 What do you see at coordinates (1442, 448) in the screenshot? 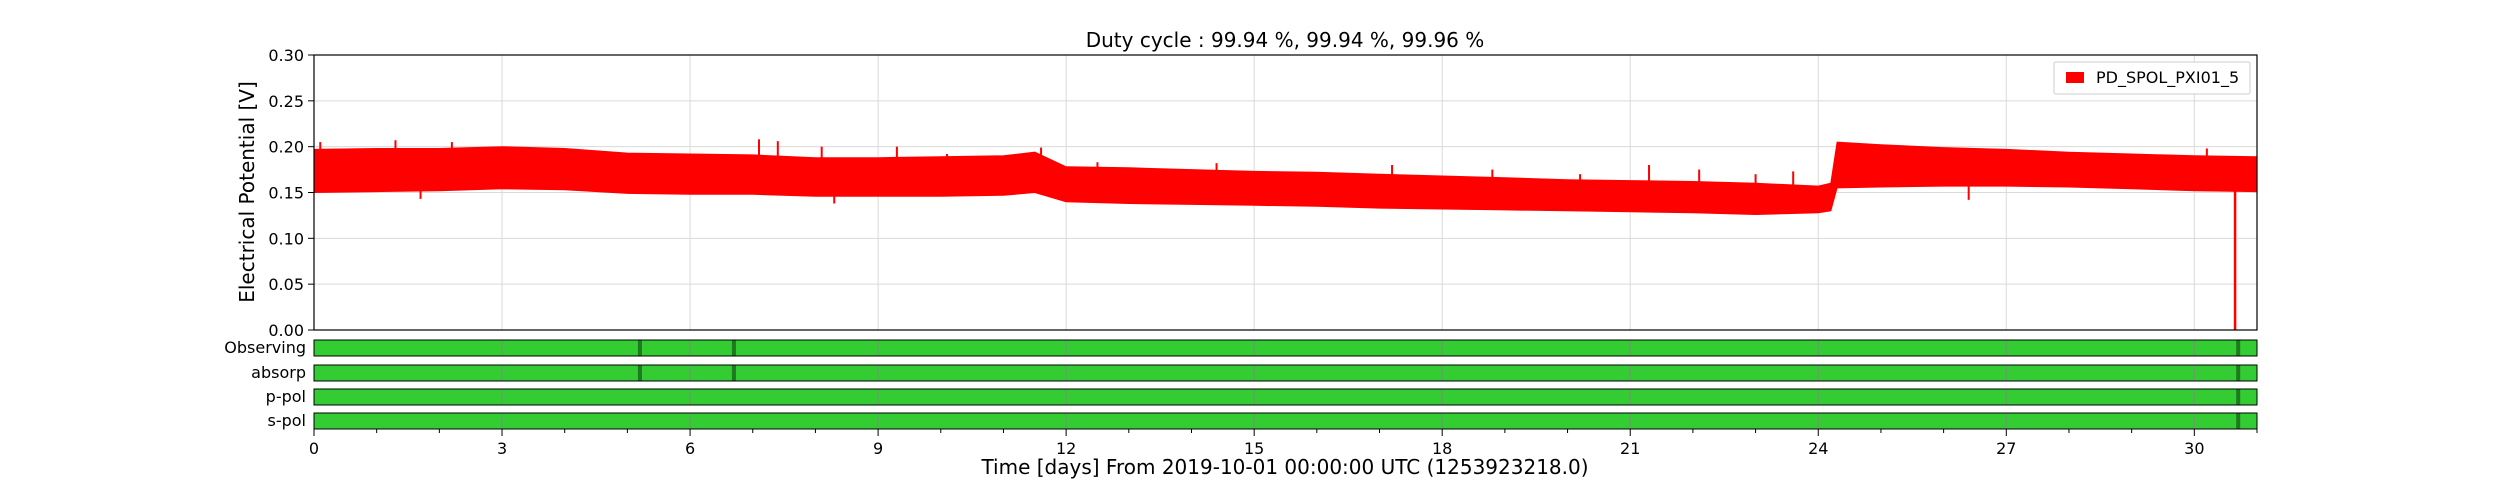
I see `x-tick-label: 18` at bounding box center [1442, 448].